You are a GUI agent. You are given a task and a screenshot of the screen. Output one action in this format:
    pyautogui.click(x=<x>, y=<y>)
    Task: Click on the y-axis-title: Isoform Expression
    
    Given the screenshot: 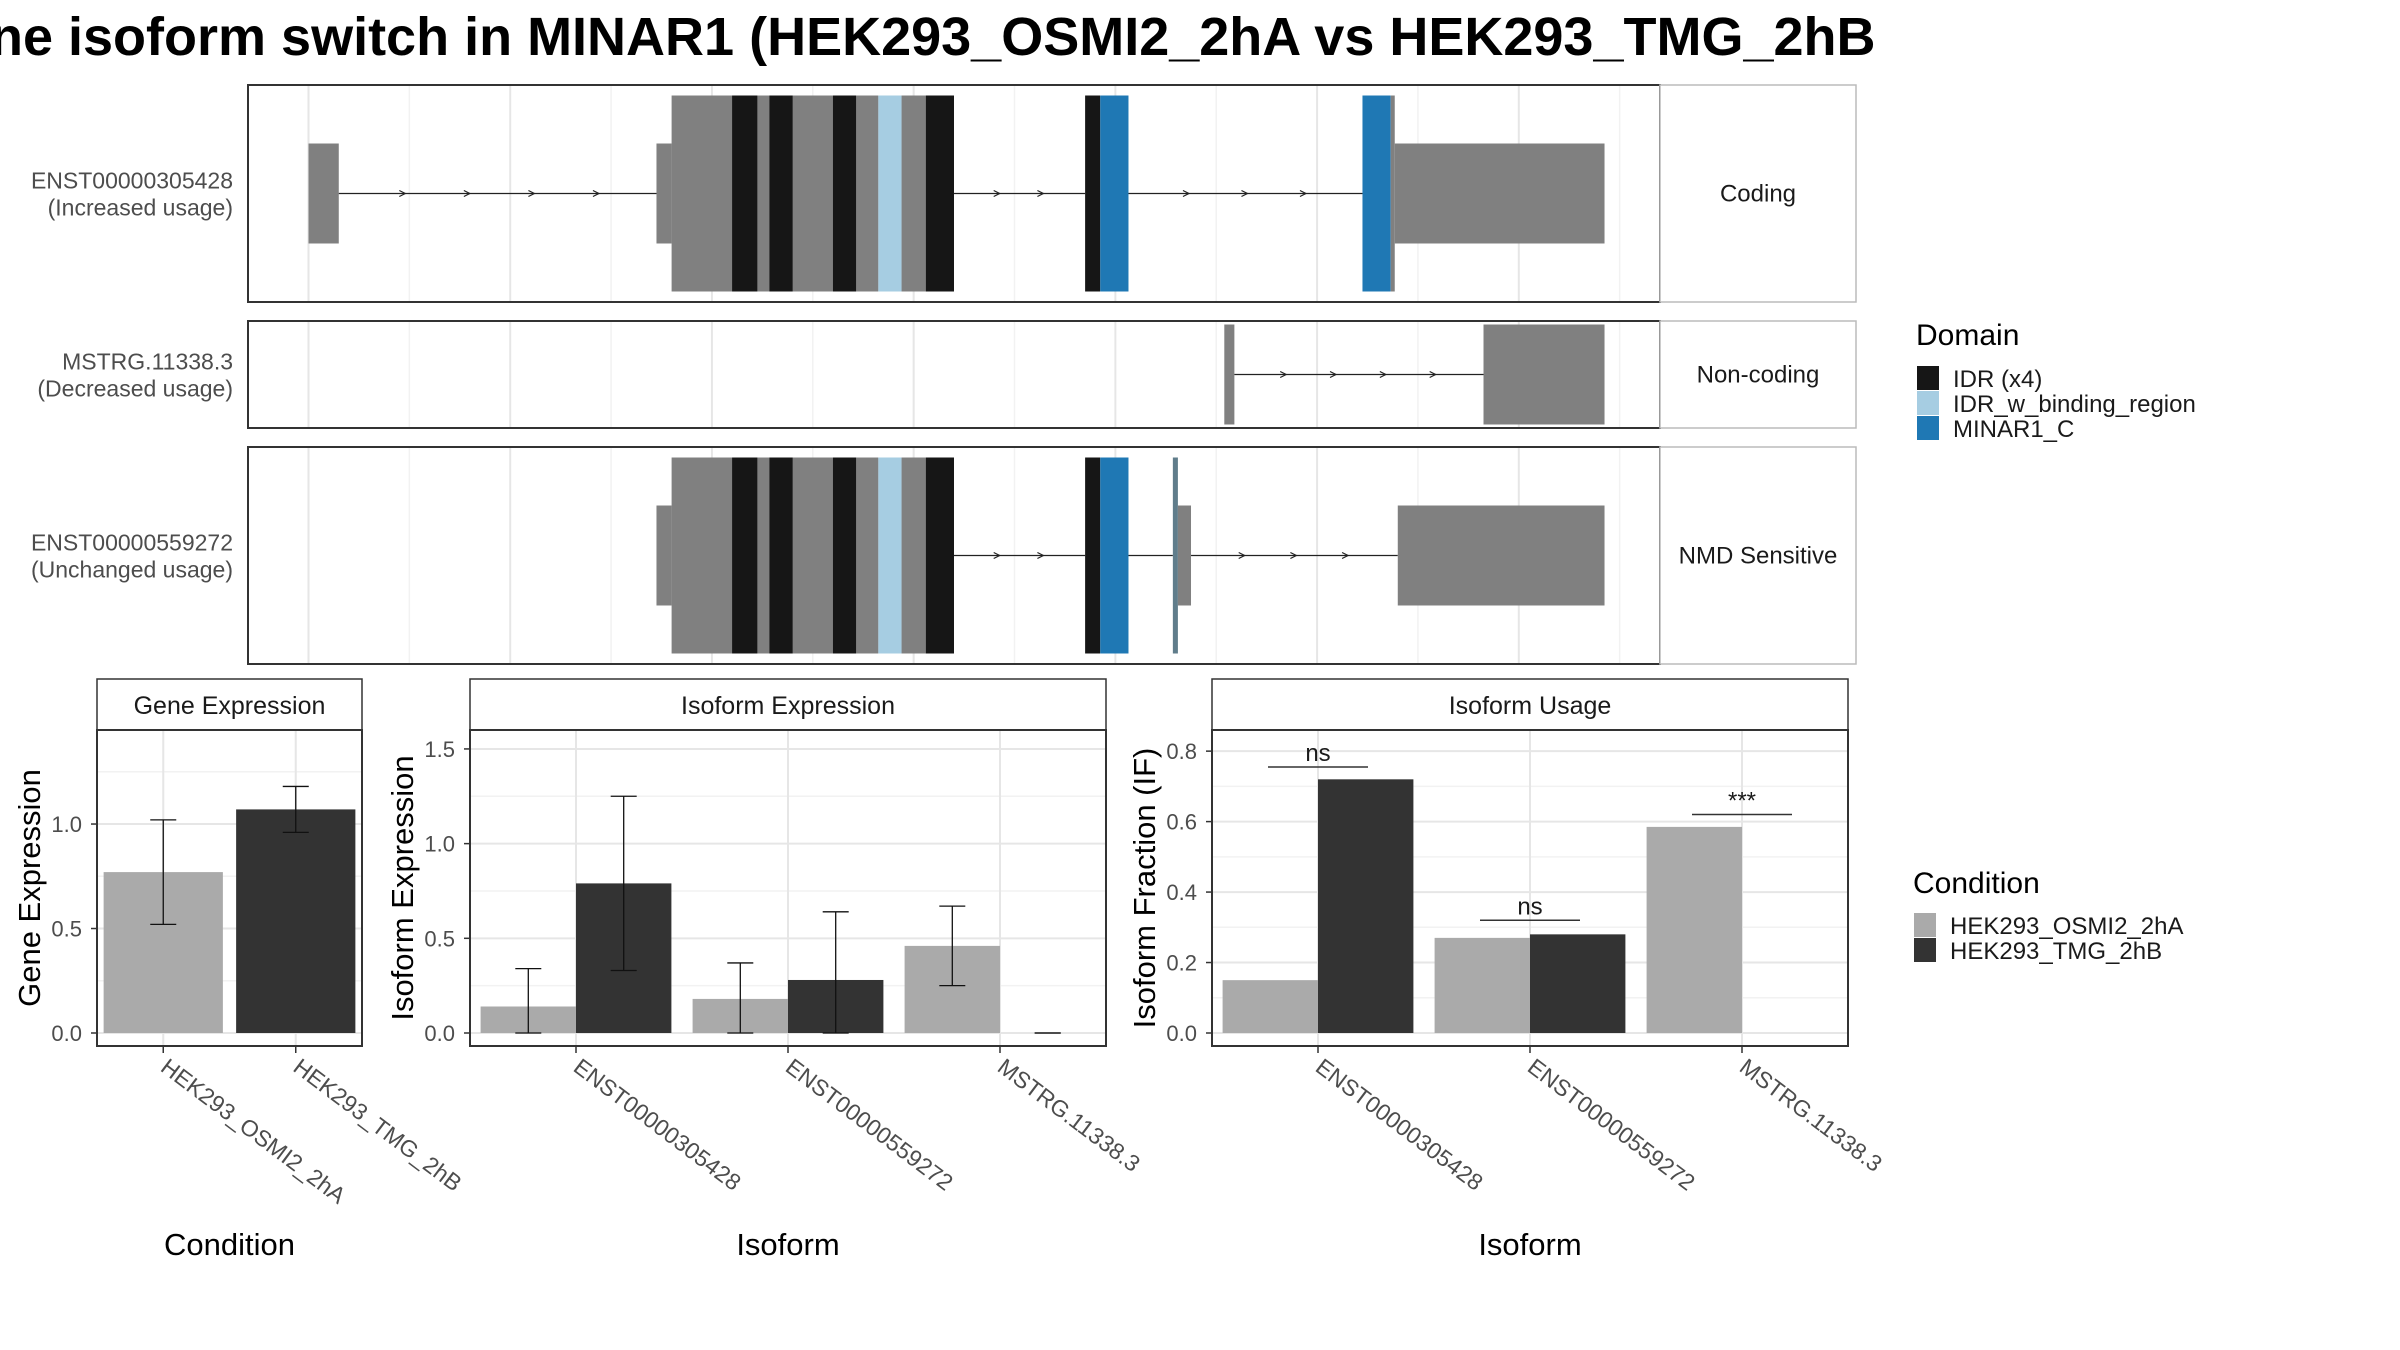 What is the action you would take?
    pyautogui.click(x=402, y=887)
    